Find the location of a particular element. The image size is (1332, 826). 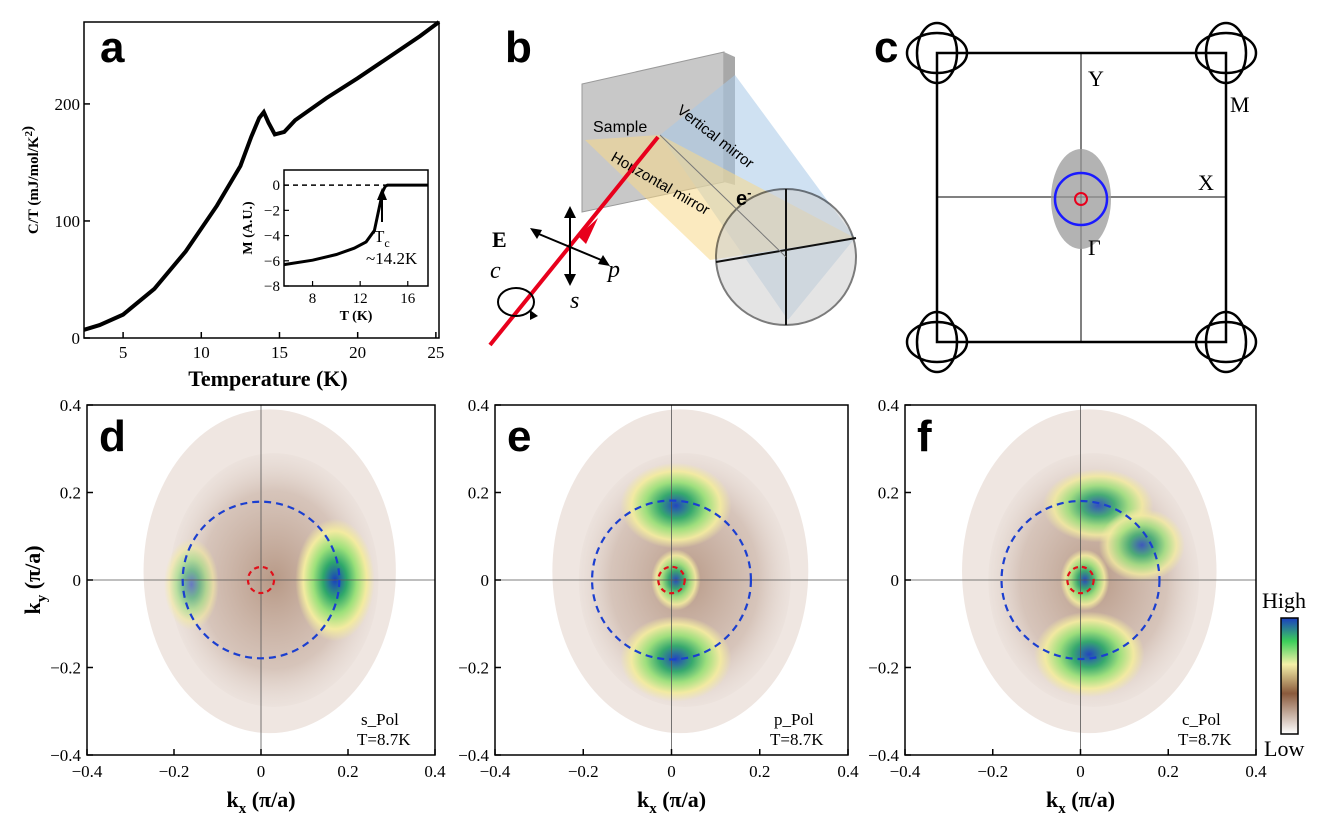

panel-a-xlabel: Temperature (K) is located at coordinates (267, 378).